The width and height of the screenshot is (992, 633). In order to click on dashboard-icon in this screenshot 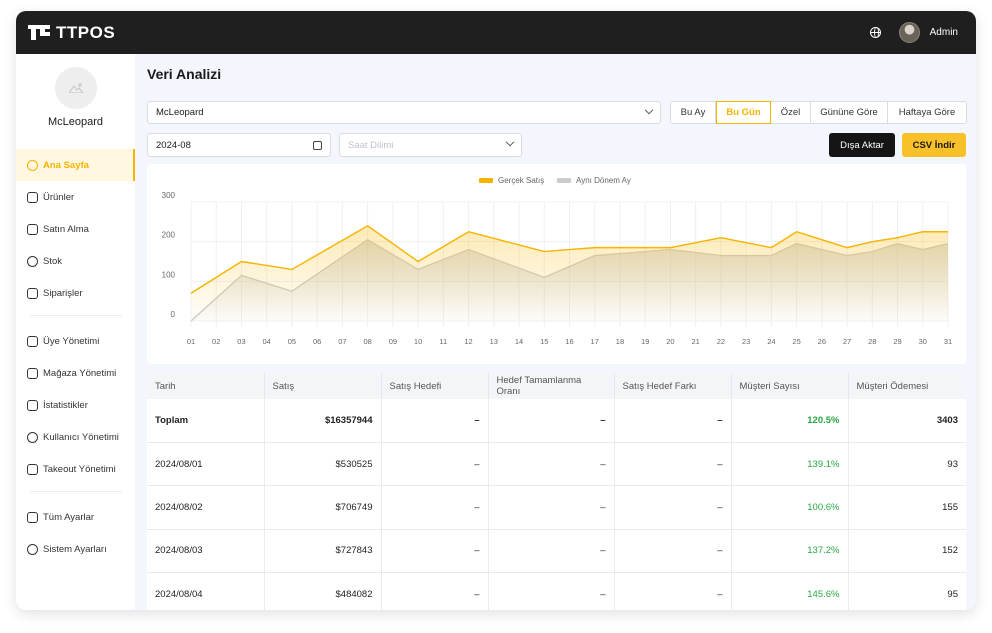, I will do `click(32, 165)`.